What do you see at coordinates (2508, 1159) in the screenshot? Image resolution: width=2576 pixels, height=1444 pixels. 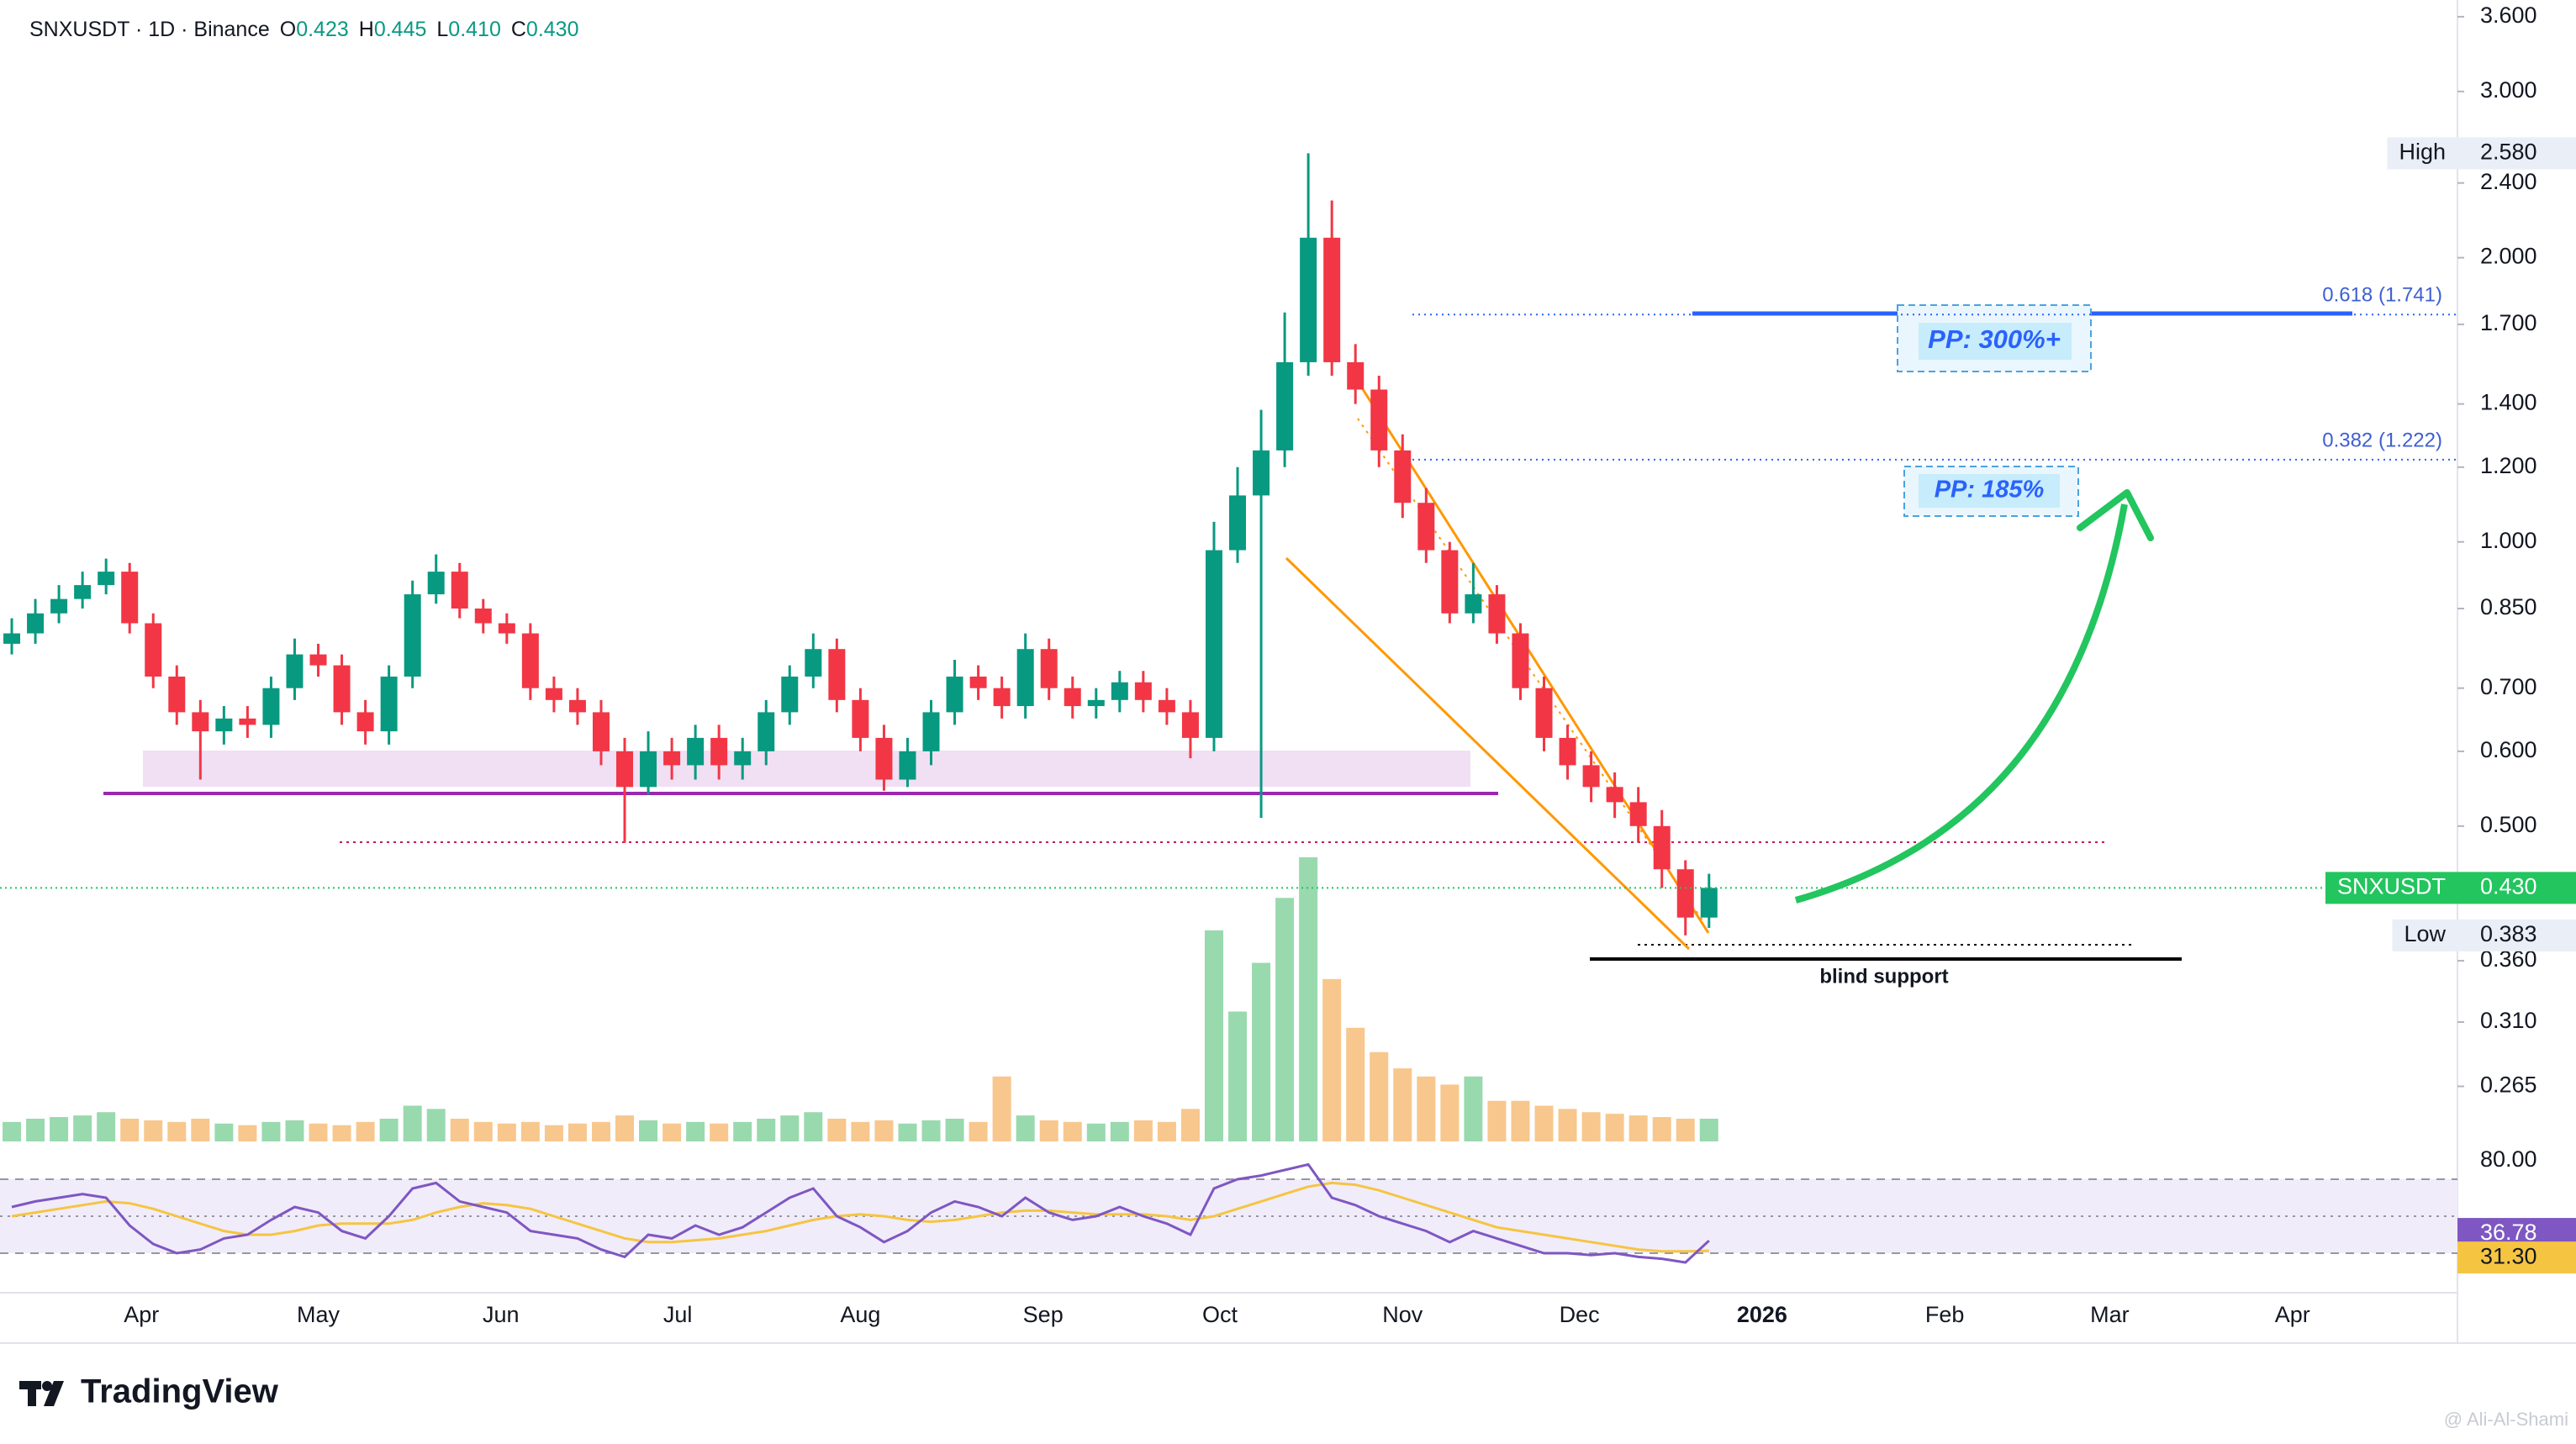 I see `rsi-tick-label: 80.00` at bounding box center [2508, 1159].